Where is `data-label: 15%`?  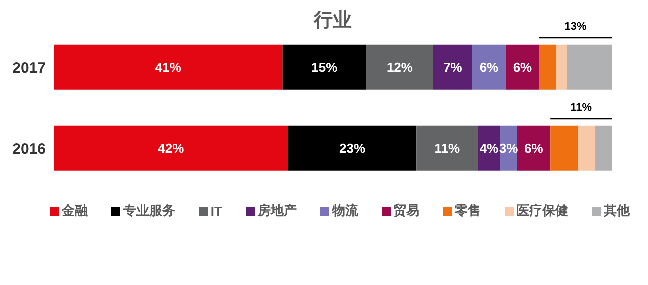 data-label: 15% is located at coordinates (325, 67).